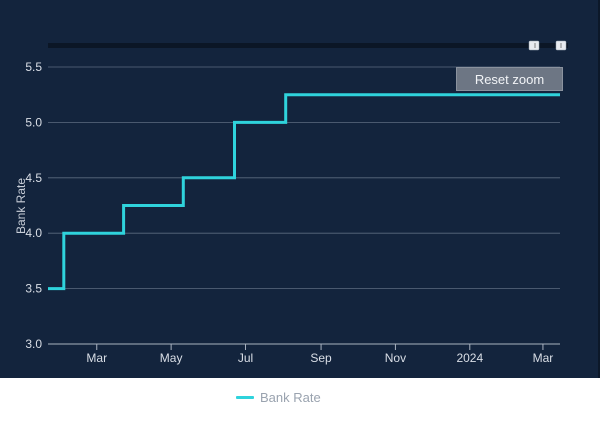  Describe the element at coordinates (308, 45) in the screenshot. I see `range-navigator-track` at that location.